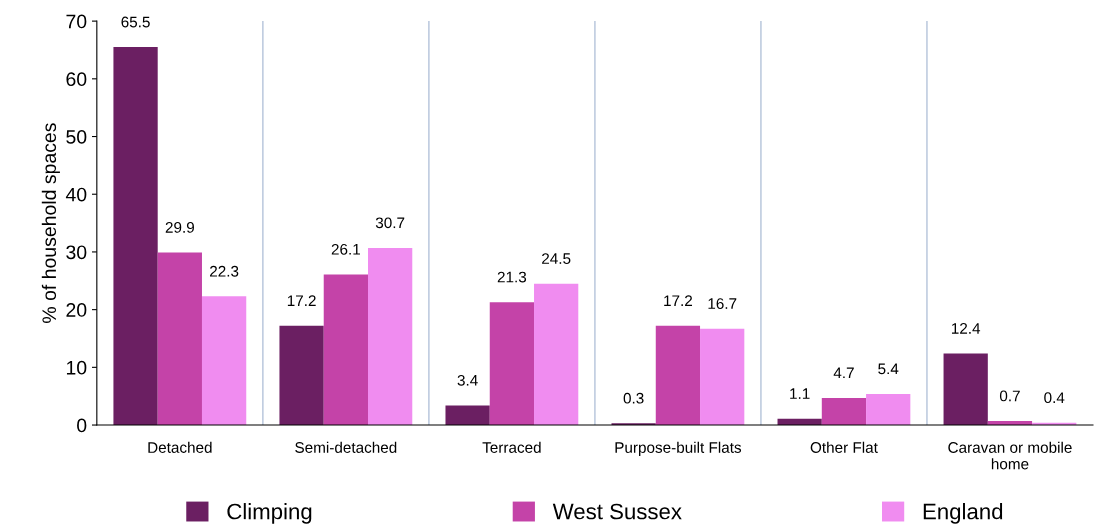 The width and height of the screenshot is (1113, 528). What do you see at coordinates (390, 223) in the screenshot?
I see `data-label: 30.7` at bounding box center [390, 223].